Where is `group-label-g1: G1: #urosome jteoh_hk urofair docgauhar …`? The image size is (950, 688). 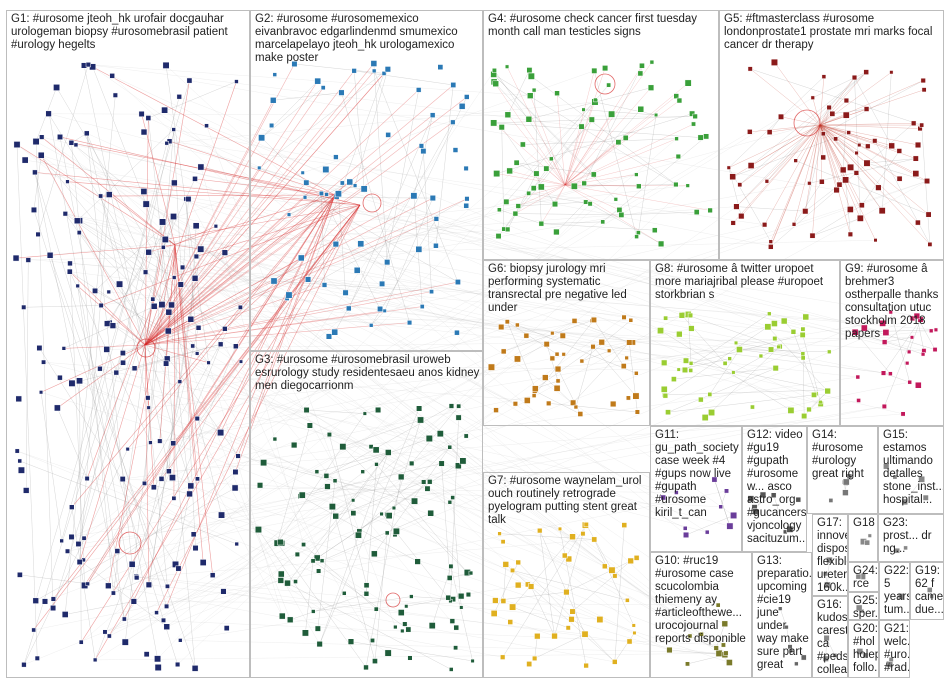 group-label-g1: G1: #urosome jteoh_hk urofair docgauhar … is located at coordinates (119, 32).